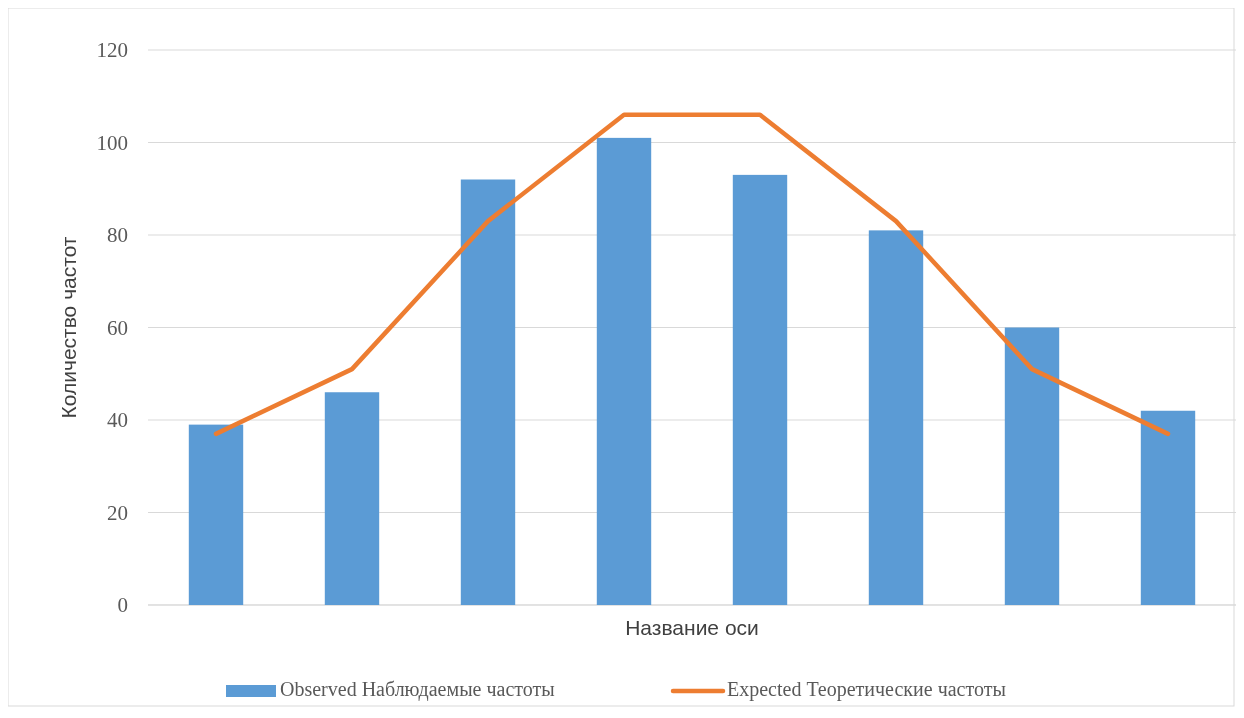 This screenshot has width=1244, height=718. I want to click on y-tick-label: 20, so click(117, 512).